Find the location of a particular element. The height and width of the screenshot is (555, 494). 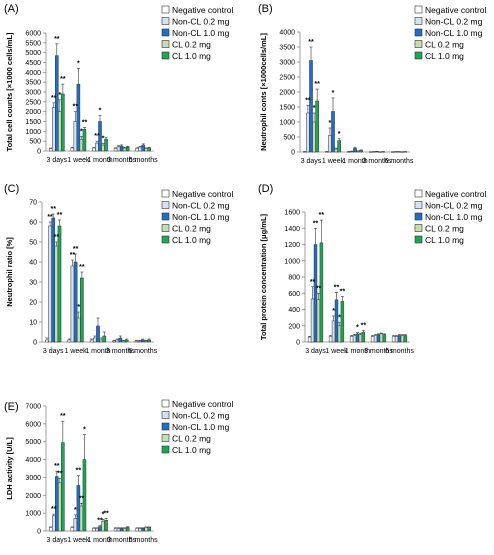

y-tick-label: 2000 is located at coordinates (33, 496).